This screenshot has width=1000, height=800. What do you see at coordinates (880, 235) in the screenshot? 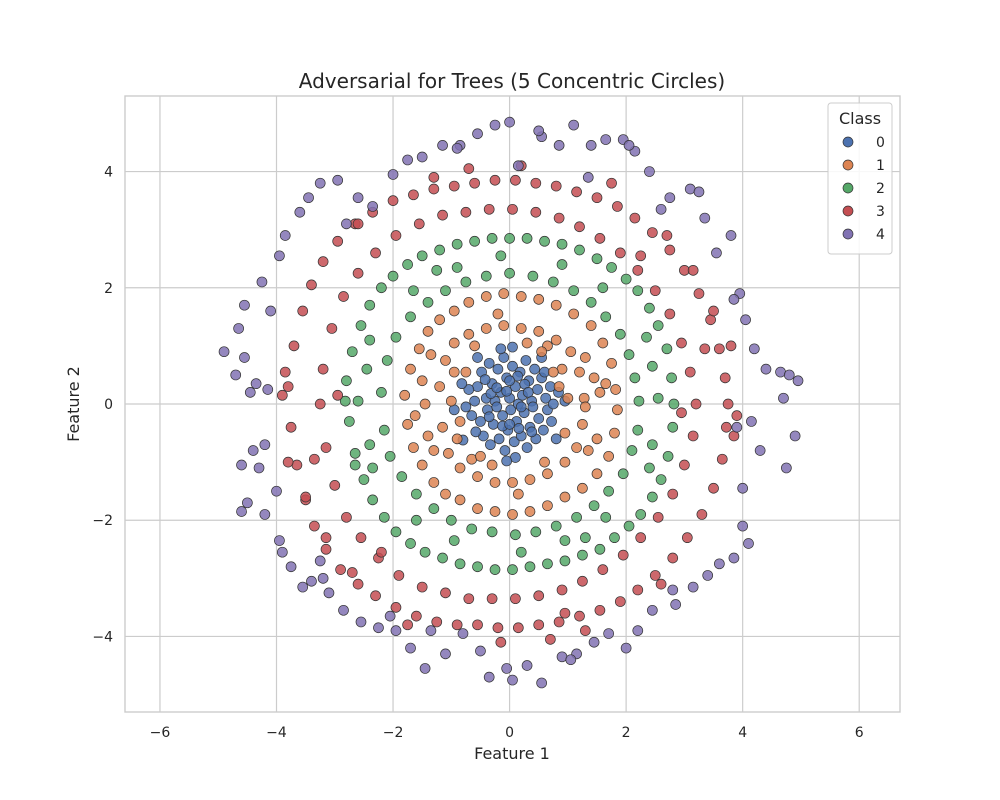
I see `legend-label-class-4: 4` at bounding box center [880, 235].